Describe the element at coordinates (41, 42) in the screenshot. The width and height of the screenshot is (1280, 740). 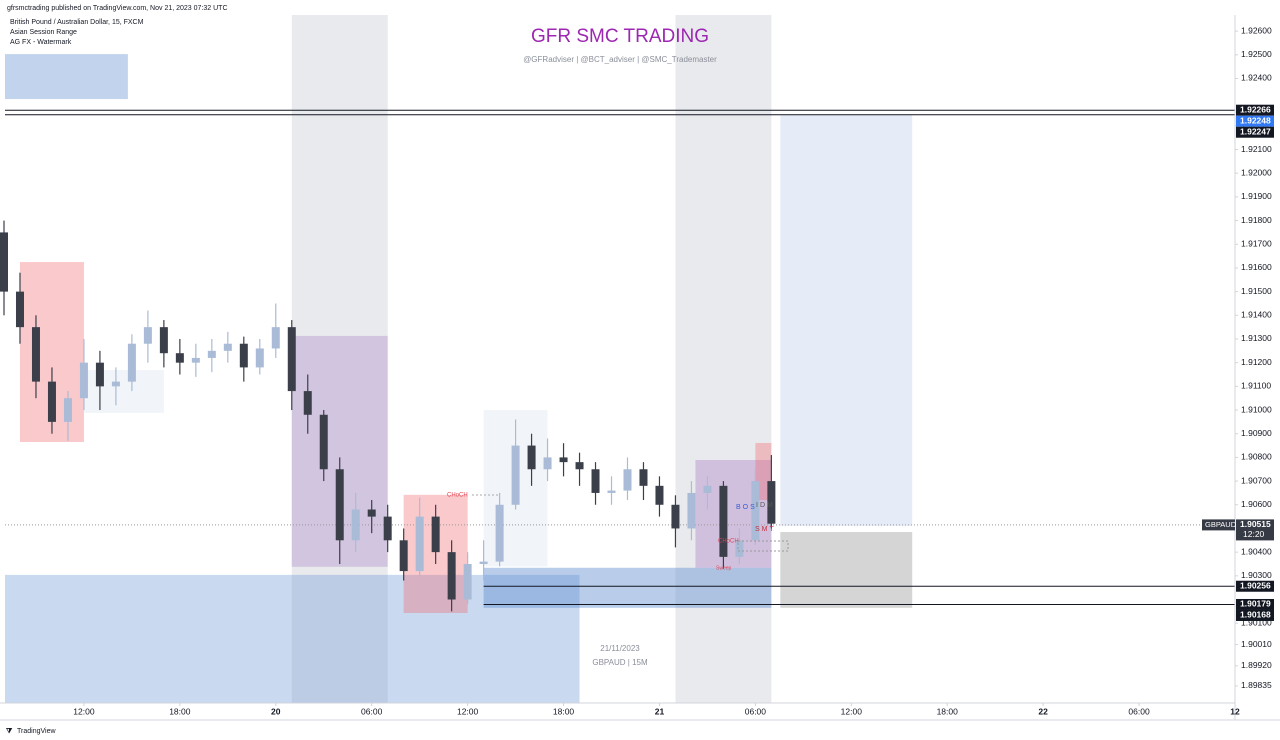
I see `legend-line: AG FX - Watermark` at that location.